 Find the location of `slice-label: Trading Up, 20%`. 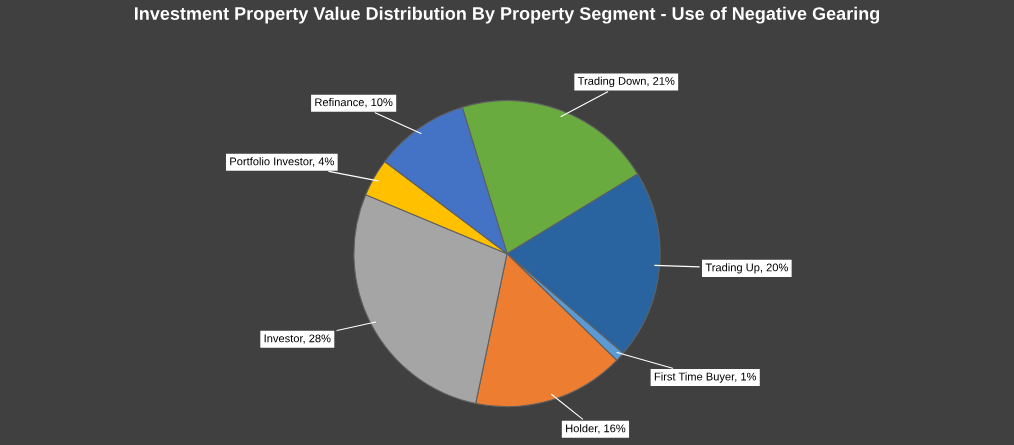

slice-label: Trading Up, 20% is located at coordinates (746, 268).